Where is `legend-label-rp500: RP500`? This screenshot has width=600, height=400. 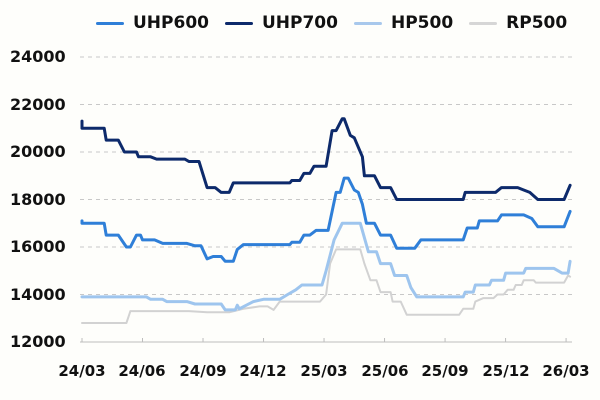 legend-label-rp500: RP500 is located at coordinates (537, 23).